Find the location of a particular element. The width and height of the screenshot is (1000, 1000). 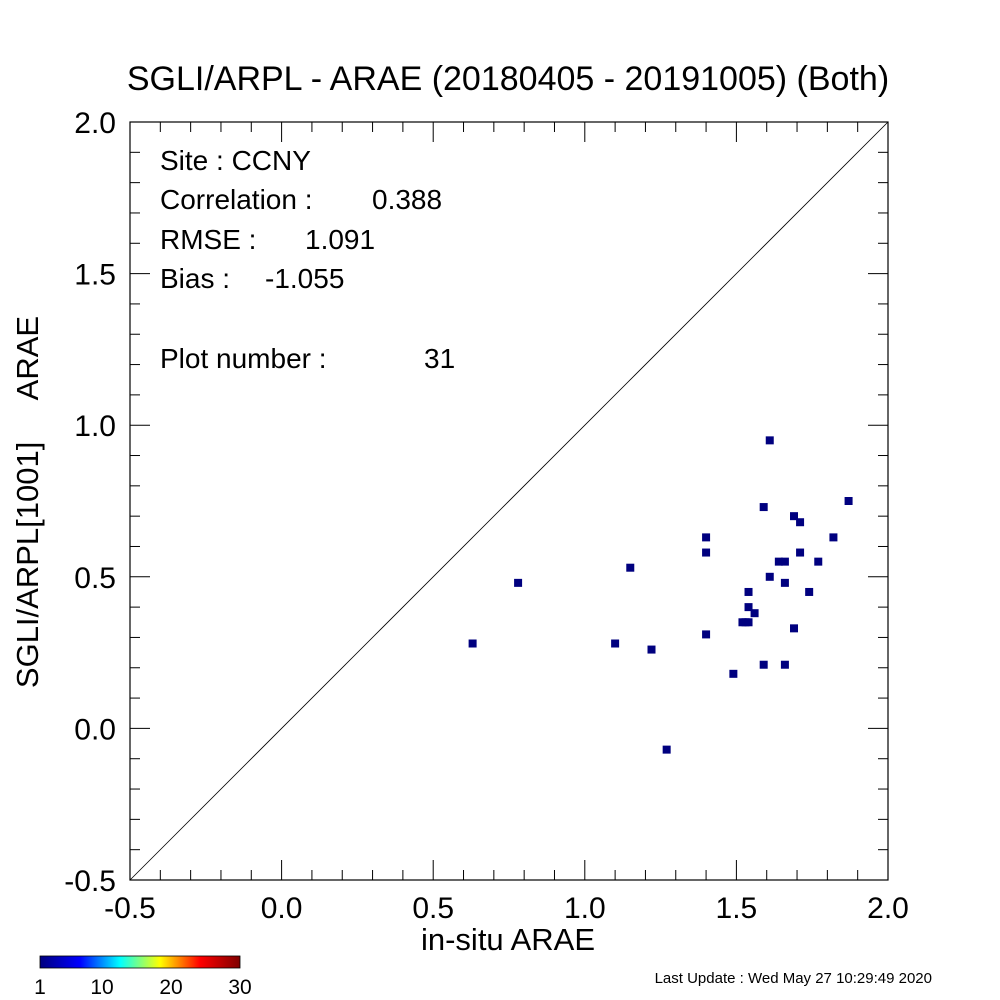

rmse-label: RMSE : is located at coordinates (208, 239).